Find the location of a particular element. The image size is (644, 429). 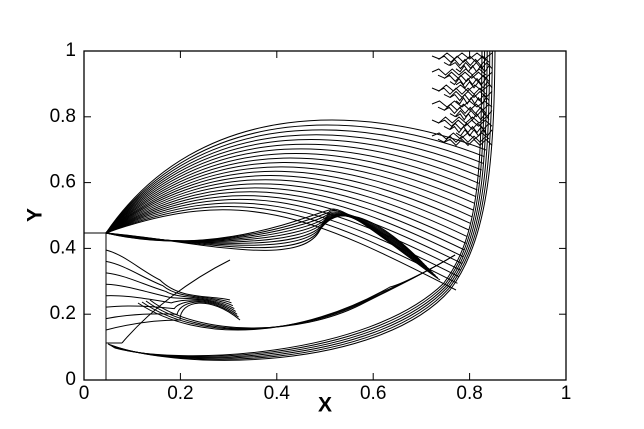

y-tick-label: 0.8 is located at coordinates (63, 116).